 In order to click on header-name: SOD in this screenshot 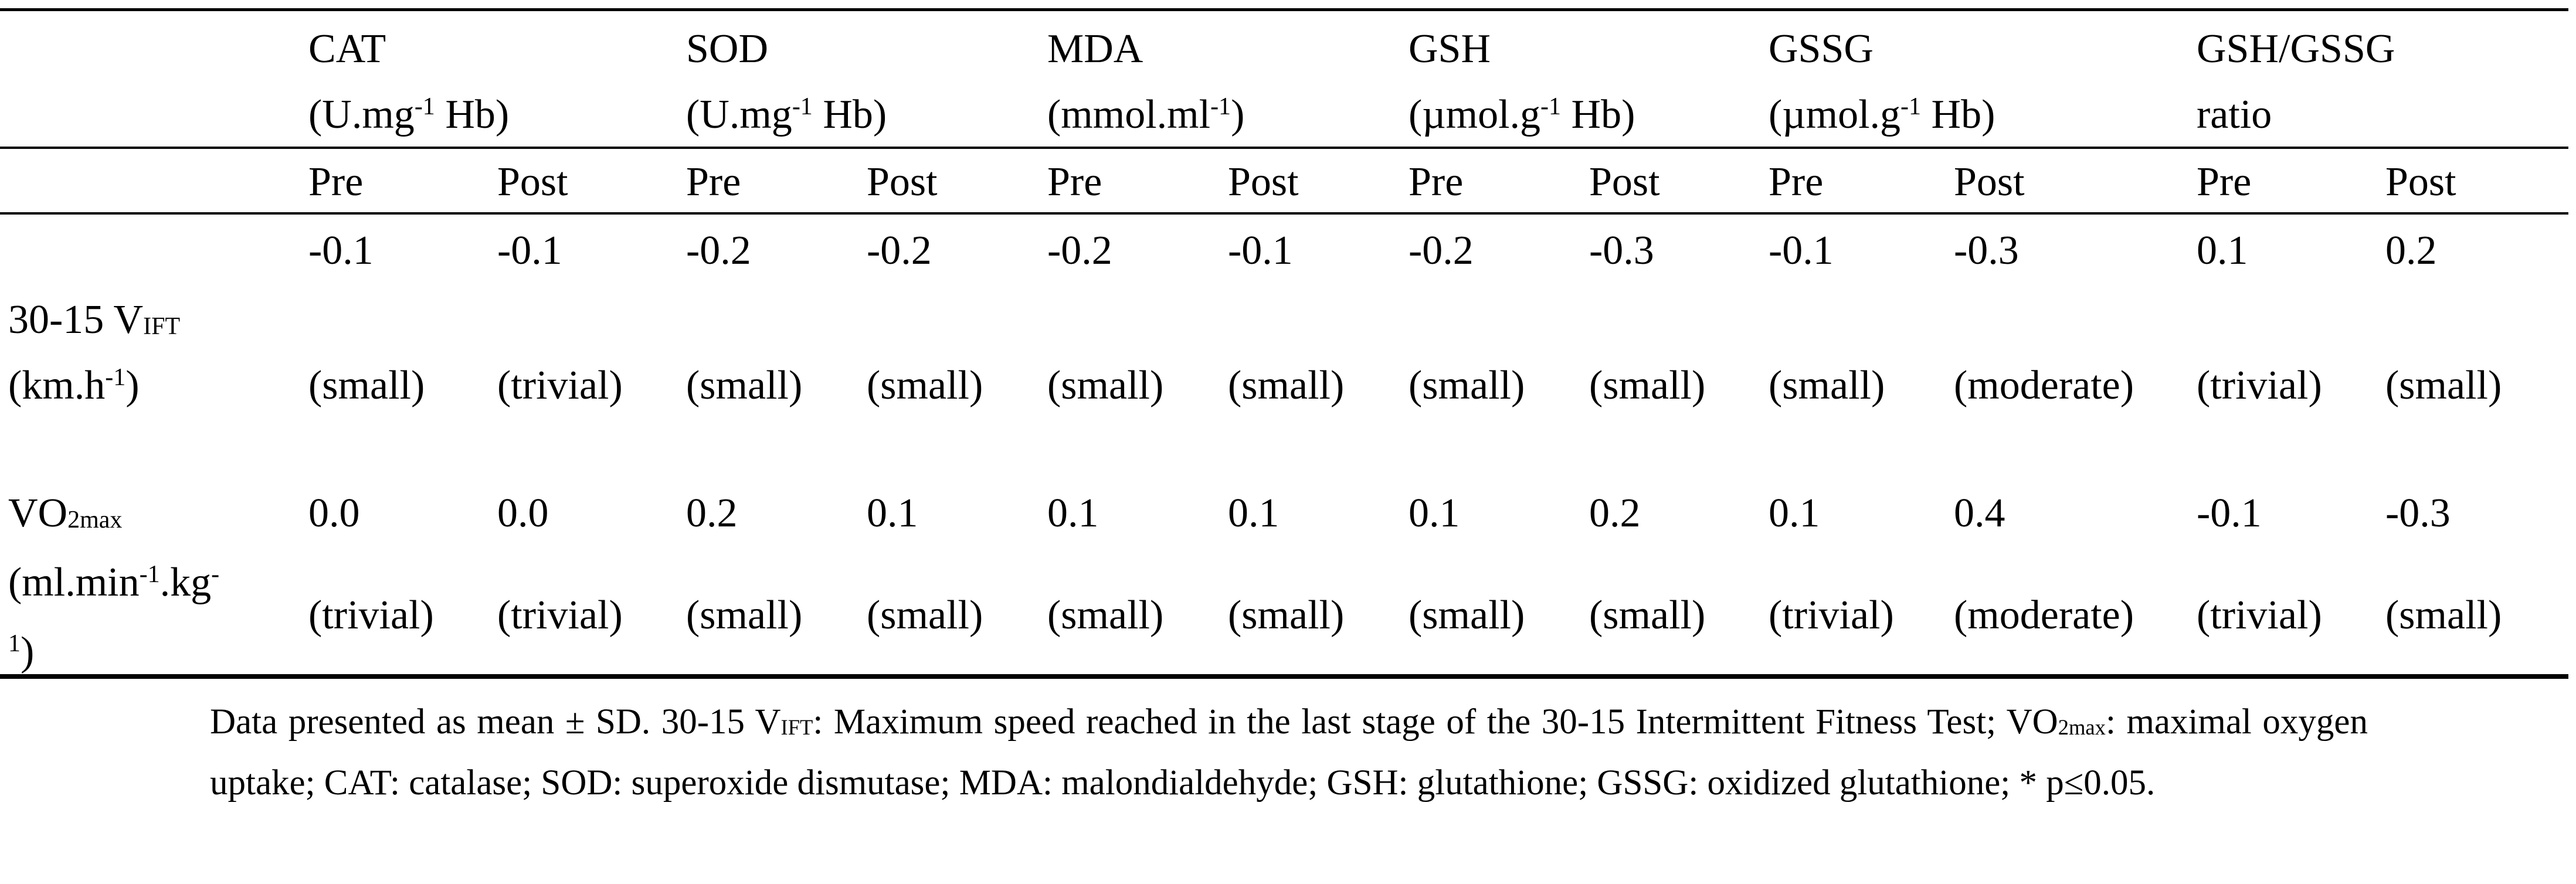, I will do `click(727, 49)`.